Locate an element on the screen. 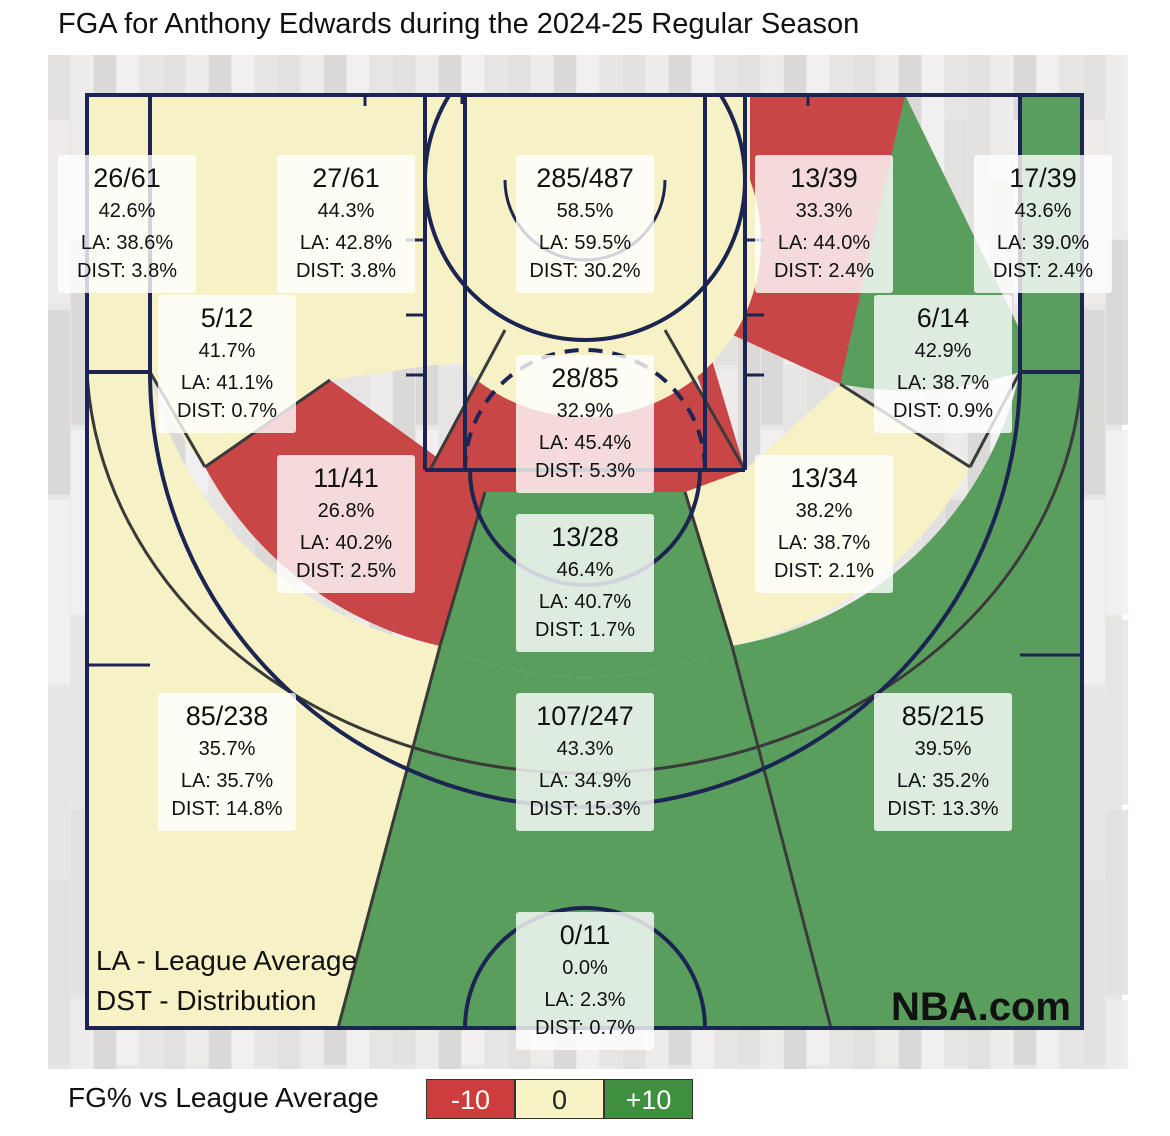  zone-label-9: 13/34 38.2% LA: 38.7% DIST: 2.1% is located at coordinates (824, 524).